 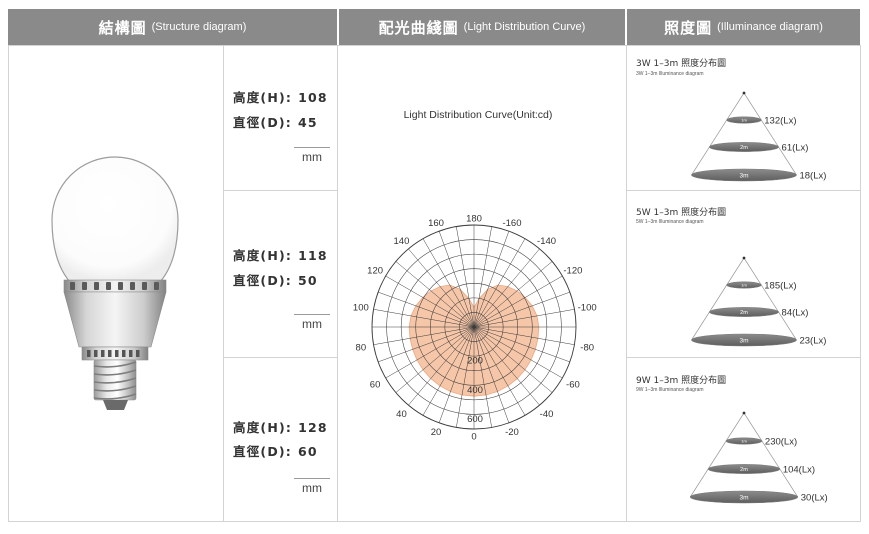 What do you see at coordinates (115, 219) in the screenshot?
I see `bulb-globe` at bounding box center [115, 219].